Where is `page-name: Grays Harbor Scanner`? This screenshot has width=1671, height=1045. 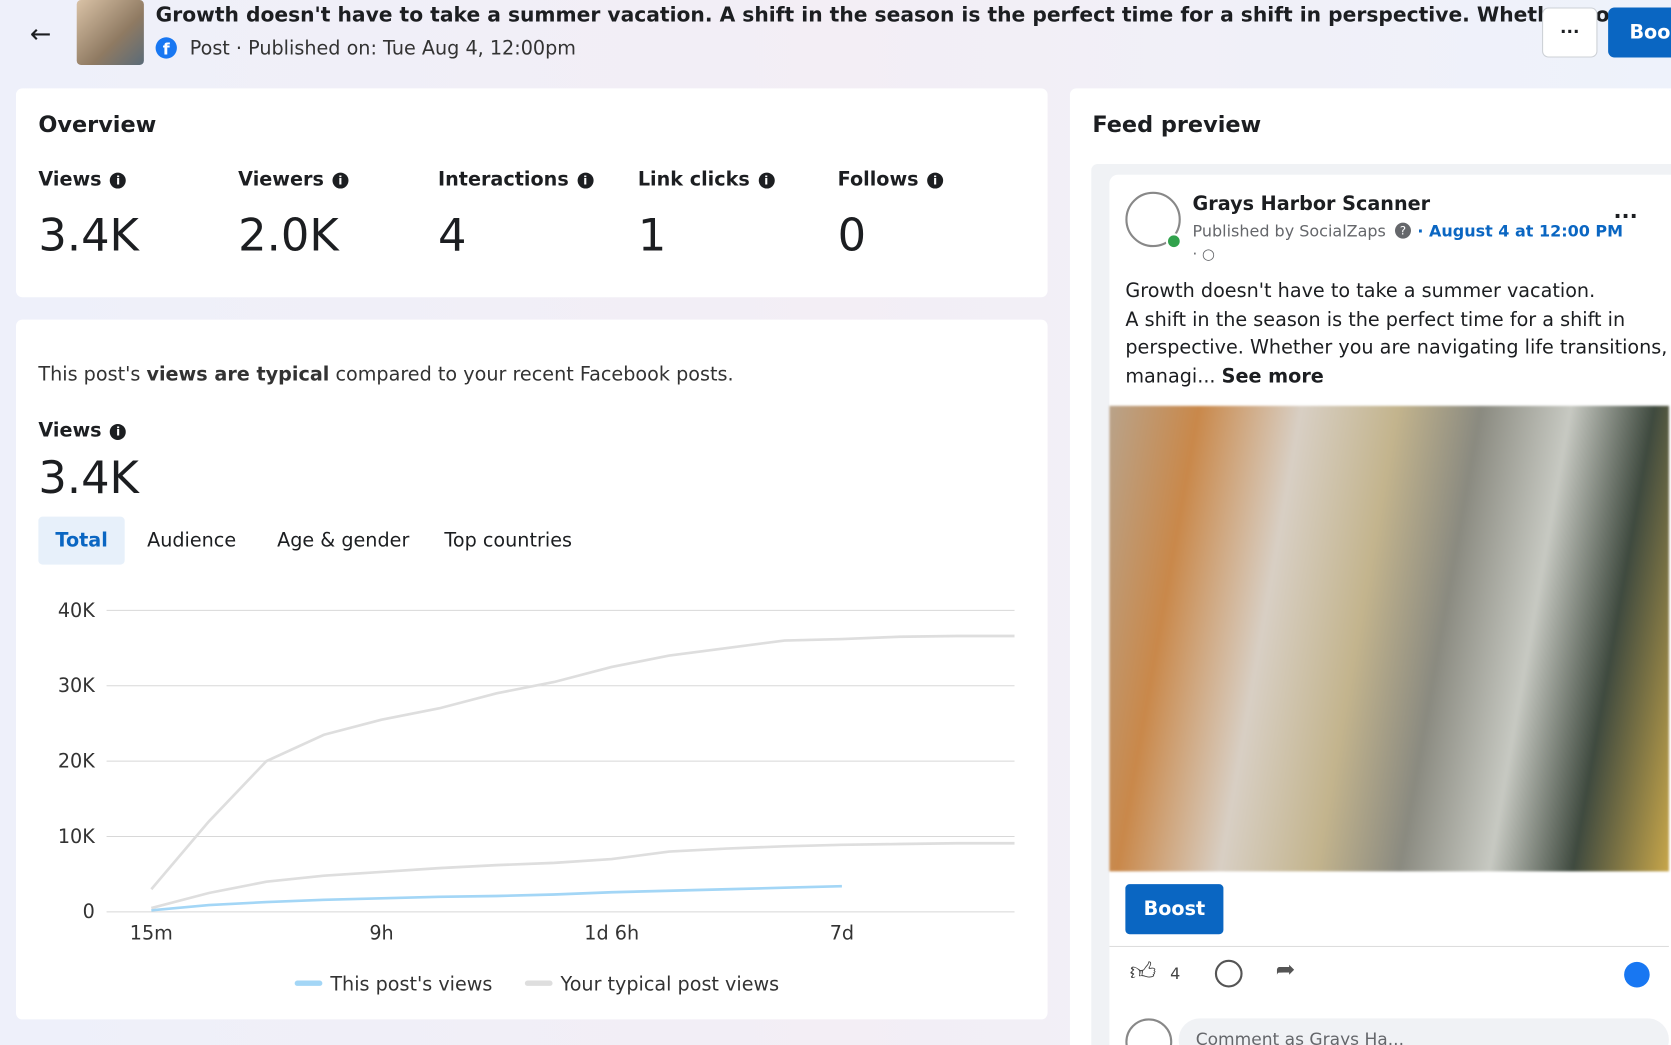
page-name: Grays Harbor Scanner is located at coordinates (1311, 204).